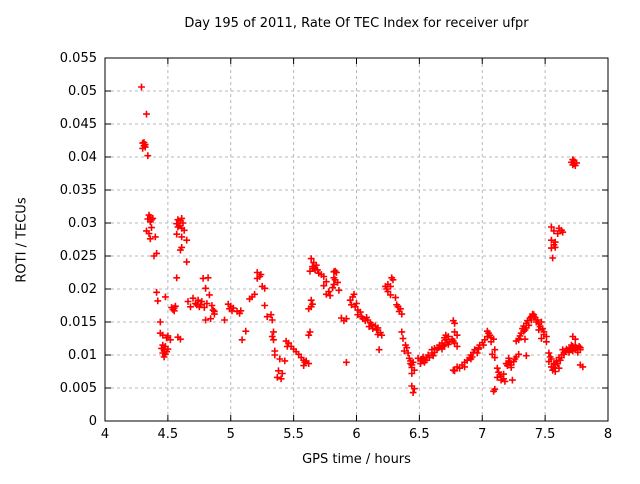  Describe the element at coordinates (82, 355) in the screenshot. I see `y-tick-label: 0.01` at that location.